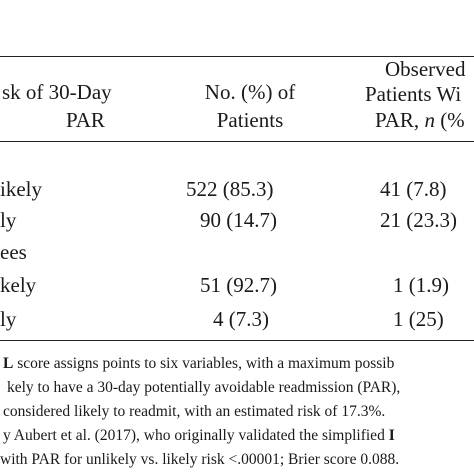 The width and height of the screenshot is (474, 474). I want to click on row-observed: 1 (25), so click(418, 319).